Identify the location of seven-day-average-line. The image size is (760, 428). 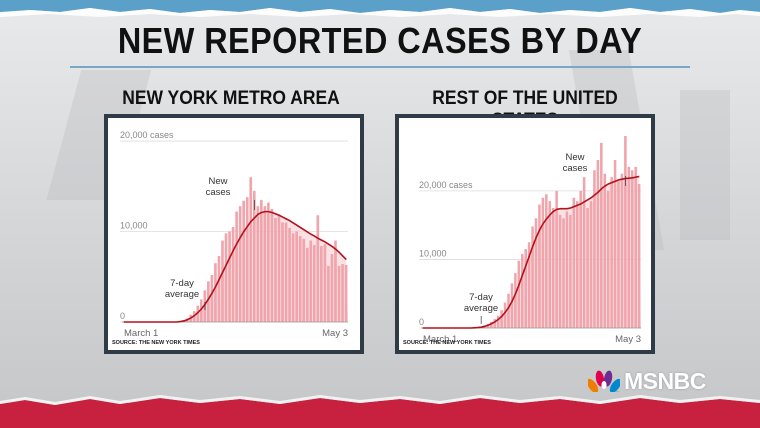
(531, 252).